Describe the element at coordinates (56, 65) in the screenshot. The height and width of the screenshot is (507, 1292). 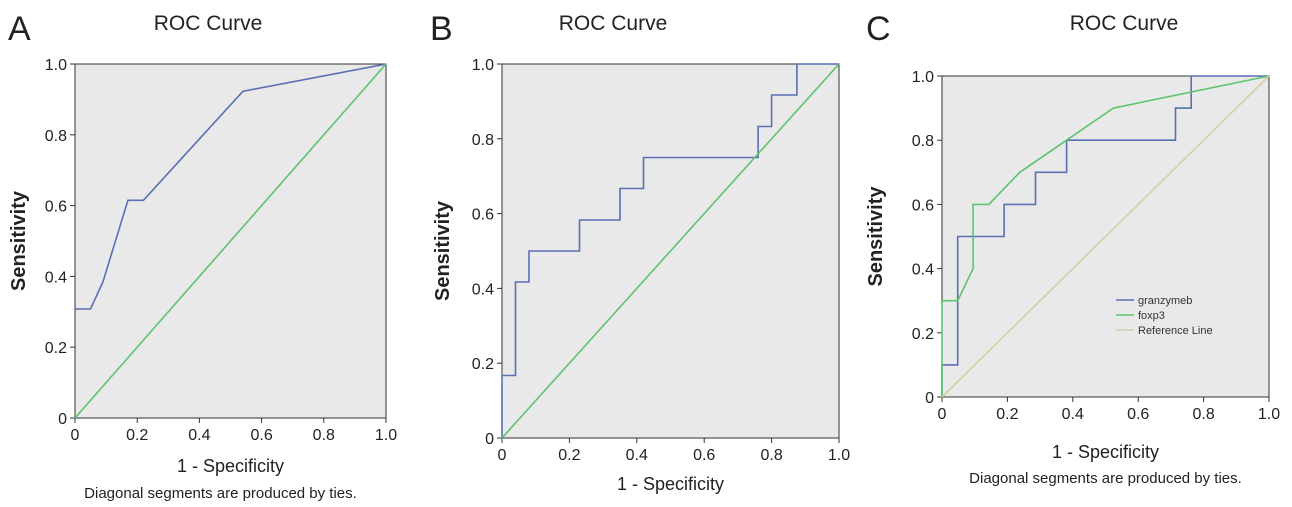
I see `y-tick-label-a-5: 1.0` at that location.